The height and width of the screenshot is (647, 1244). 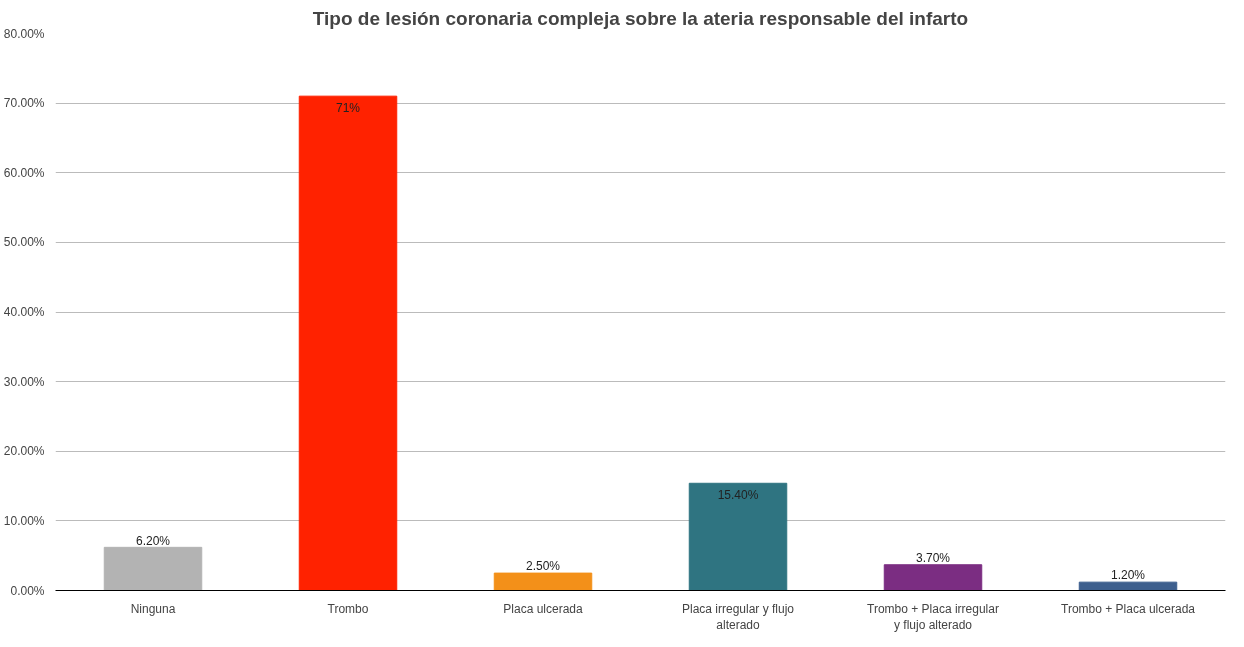 What do you see at coordinates (153, 540) in the screenshot?
I see `data-label: 6.20%` at bounding box center [153, 540].